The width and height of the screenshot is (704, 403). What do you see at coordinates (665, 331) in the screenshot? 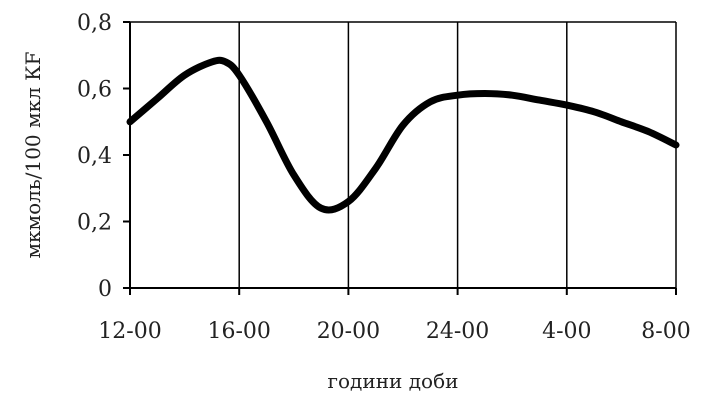
I see `x-tick-label-5: 8-00` at bounding box center [665, 331].